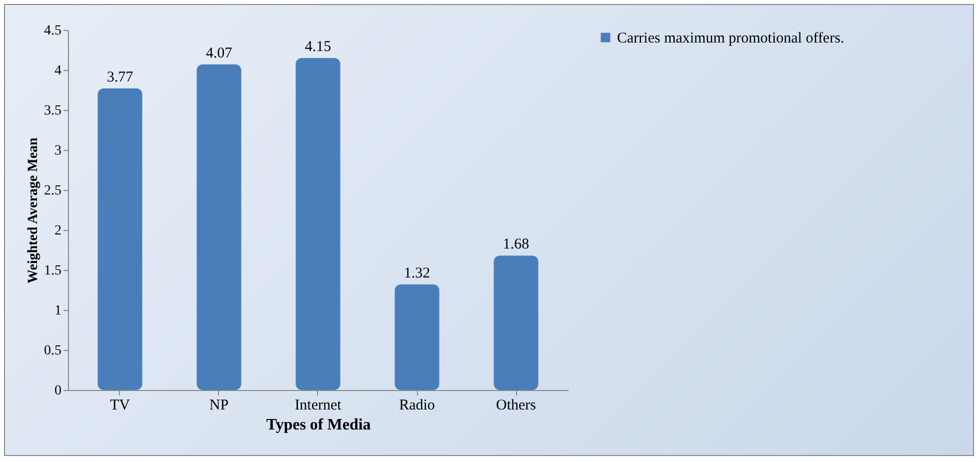  What do you see at coordinates (730, 38) in the screenshot?
I see `legend-label: Carries maximum promotional offers.` at bounding box center [730, 38].